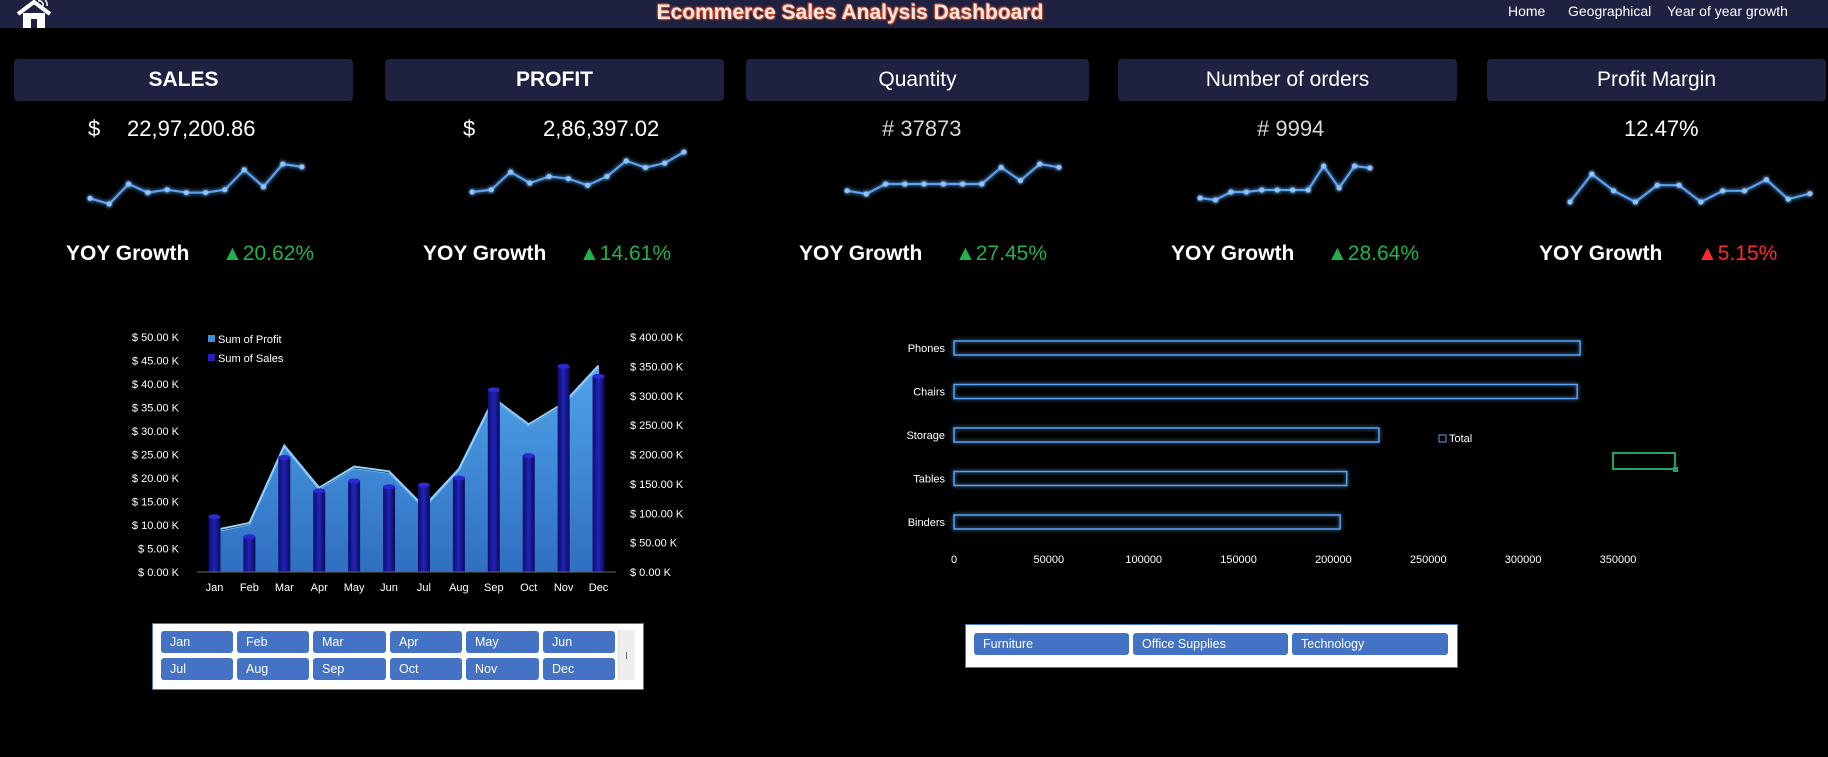 The height and width of the screenshot is (757, 1828). Describe the element at coordinates (273, 642) in the screenshot. I see `slicer-feb: Feb` at that location.